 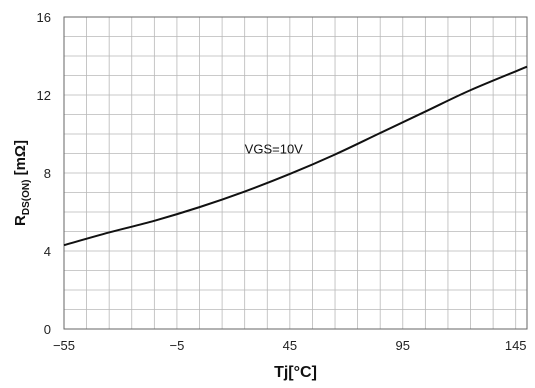 What do you see at coordinates (44, 17) in the screenshot?
I see `y-tick-label-4: 16` at bounding box center [44, 17].